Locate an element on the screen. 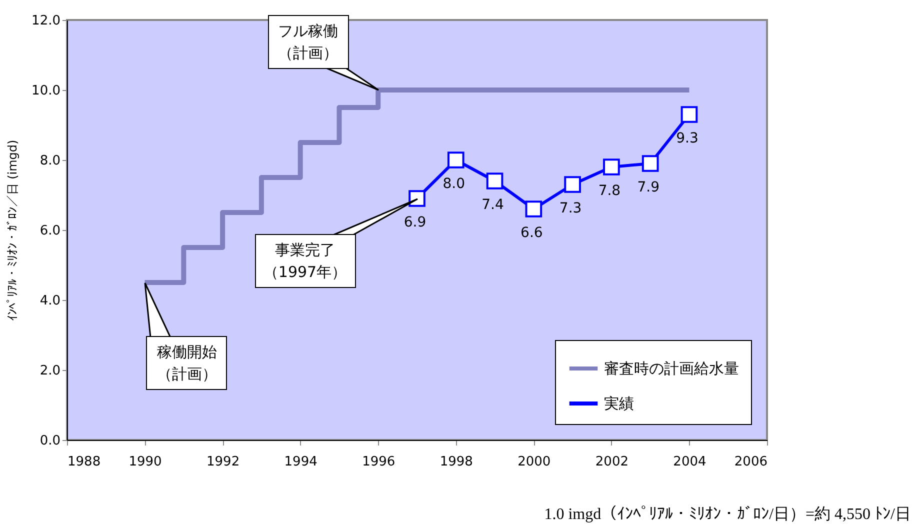 The height and width of the screenshot is (532, 917). y-tick-label: 6.0 is located at coordinates (50, 231).